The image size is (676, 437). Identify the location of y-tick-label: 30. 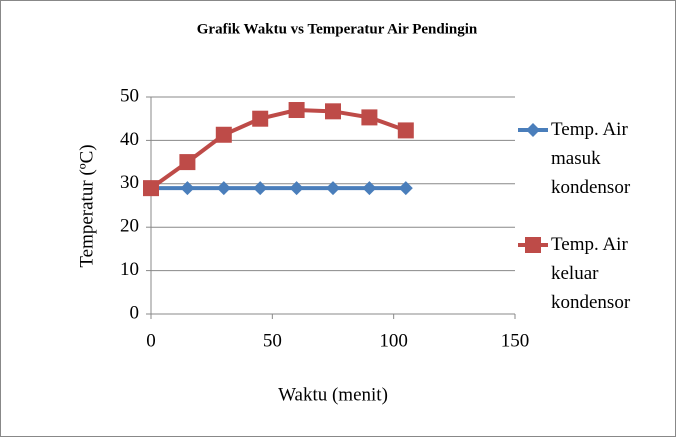
(129, 182).